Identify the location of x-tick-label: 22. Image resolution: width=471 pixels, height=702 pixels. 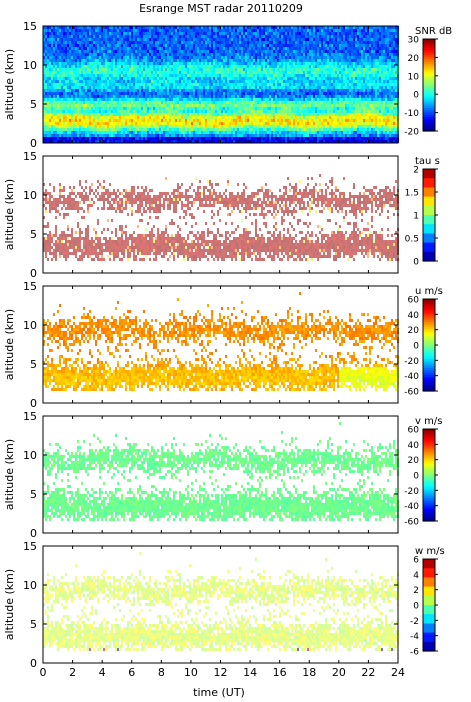
(368, 672).